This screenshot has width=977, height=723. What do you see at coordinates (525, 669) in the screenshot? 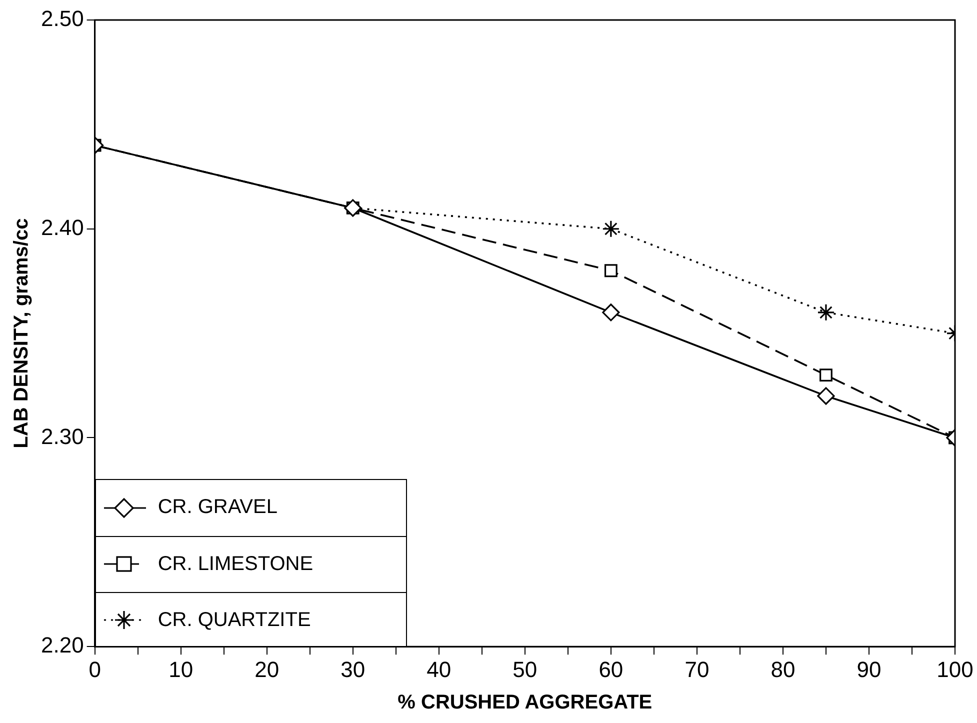
I see `x-tick-label: 50` at bounding box center [525, 669].